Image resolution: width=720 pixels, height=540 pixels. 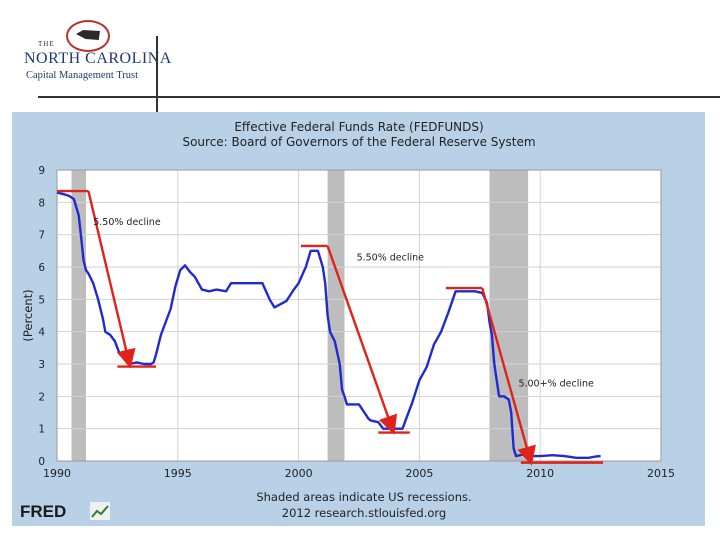 I want to click on logo-line-2: NORTH CAROLINA, so click(x=98, y=58).